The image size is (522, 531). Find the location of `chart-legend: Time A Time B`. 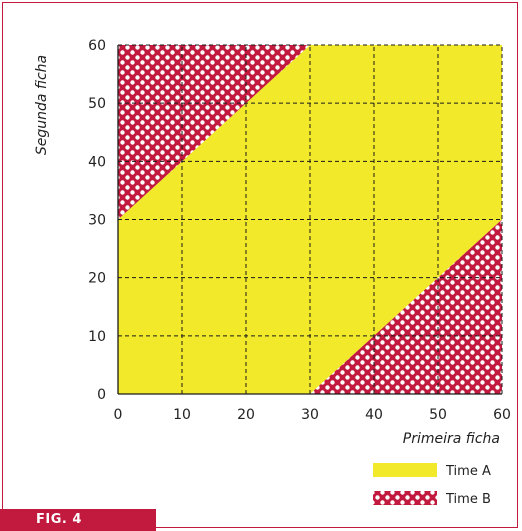

chart-legend: Time A Time B is located at coordinates (432, 485).